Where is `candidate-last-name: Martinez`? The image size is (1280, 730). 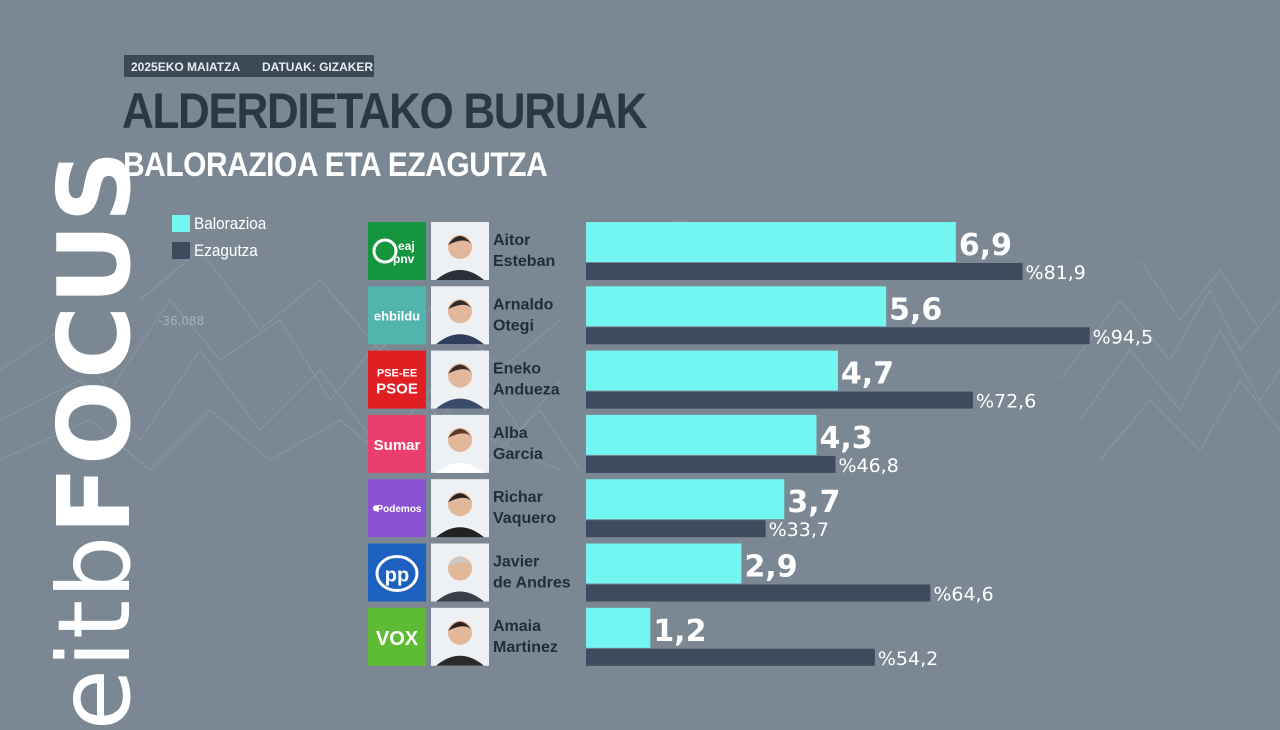 candidate-last-name: Martinez is located at coordinates (525, 647).